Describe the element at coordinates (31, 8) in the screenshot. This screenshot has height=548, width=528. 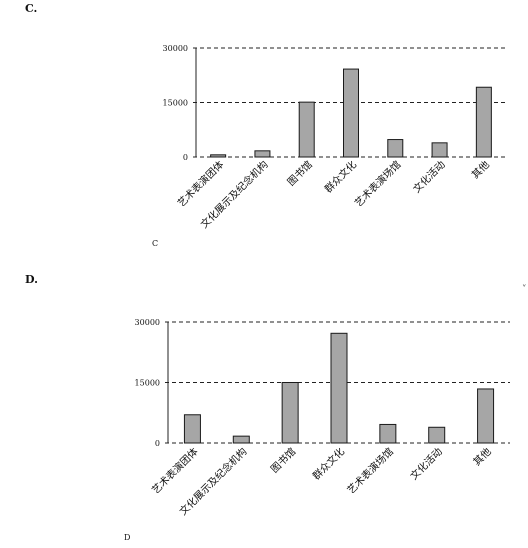
I see `option-c-label: C.` at that location.